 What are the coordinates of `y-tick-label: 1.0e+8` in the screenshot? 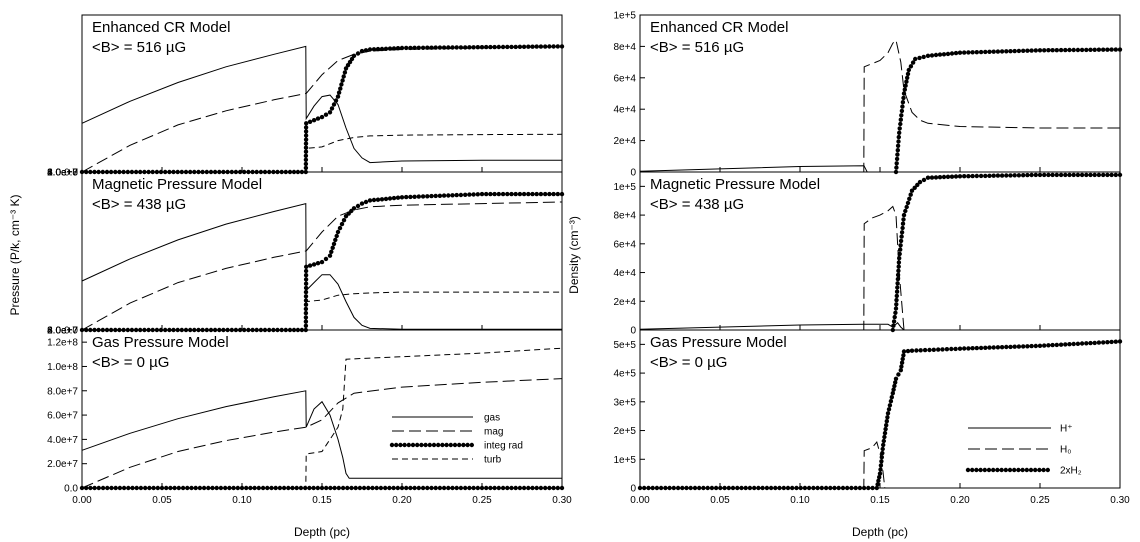 It's located at (62, 172).